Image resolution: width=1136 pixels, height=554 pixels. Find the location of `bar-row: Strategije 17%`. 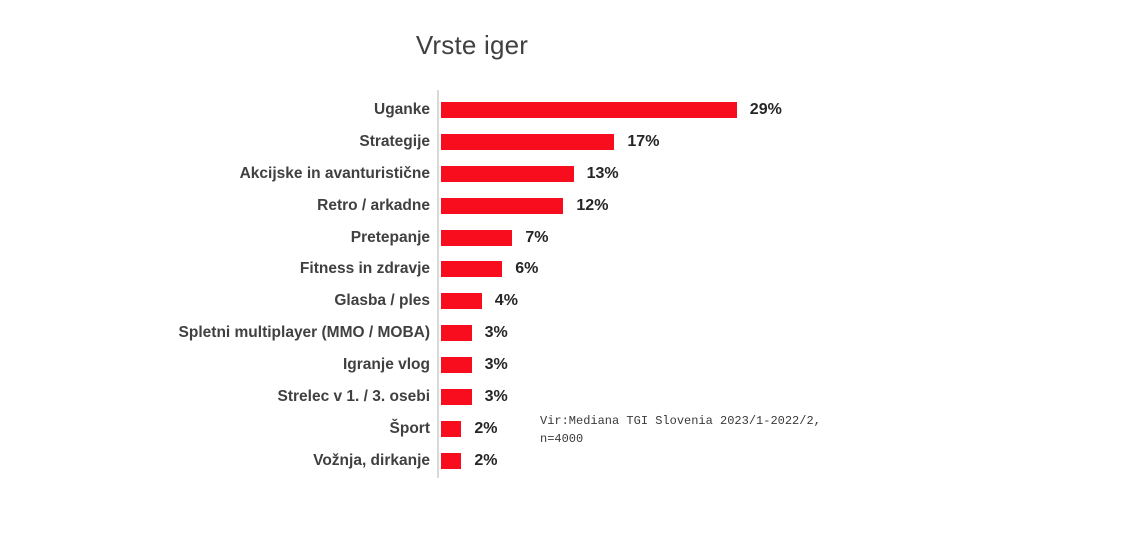

bar-row: Strategije 17% is located at coordinates (568, 142).